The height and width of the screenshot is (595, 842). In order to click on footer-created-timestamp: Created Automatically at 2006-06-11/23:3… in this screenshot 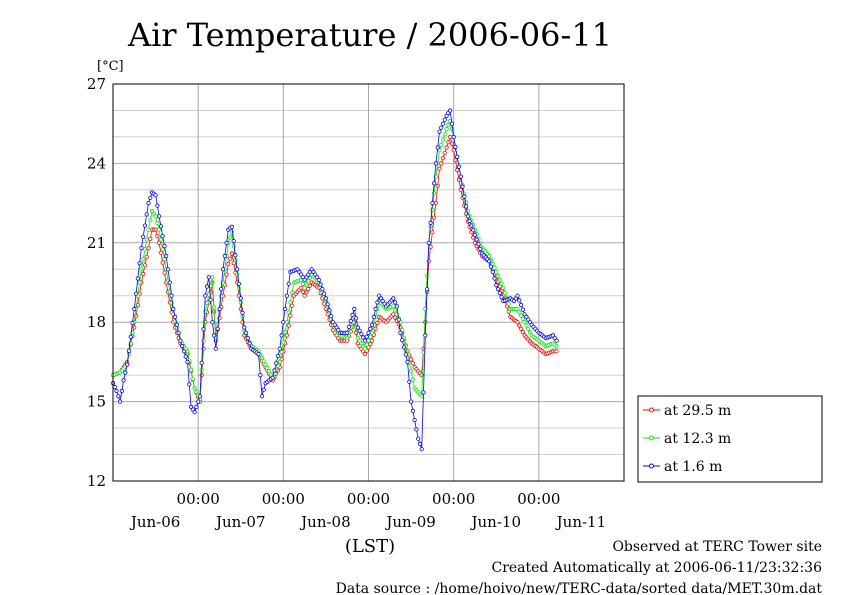, I will do `click(656, 568)`.